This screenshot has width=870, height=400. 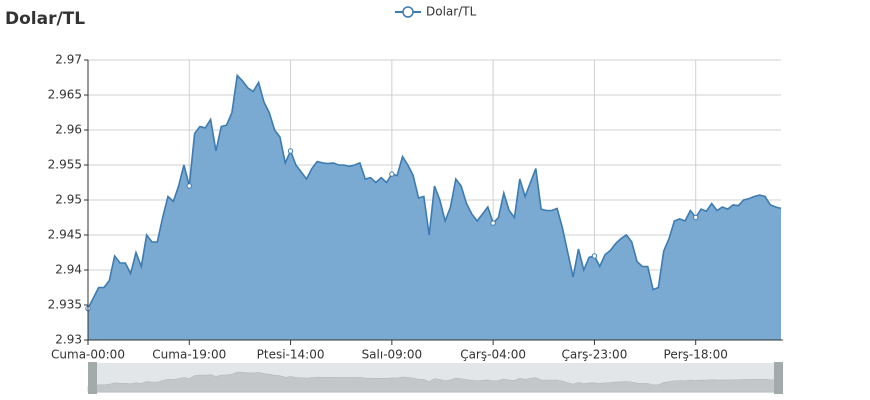 What do you see at coordinates (65, 165) in the screenshot?
I see `y-tick-label: 2.955` at bounding box center [65, 165].